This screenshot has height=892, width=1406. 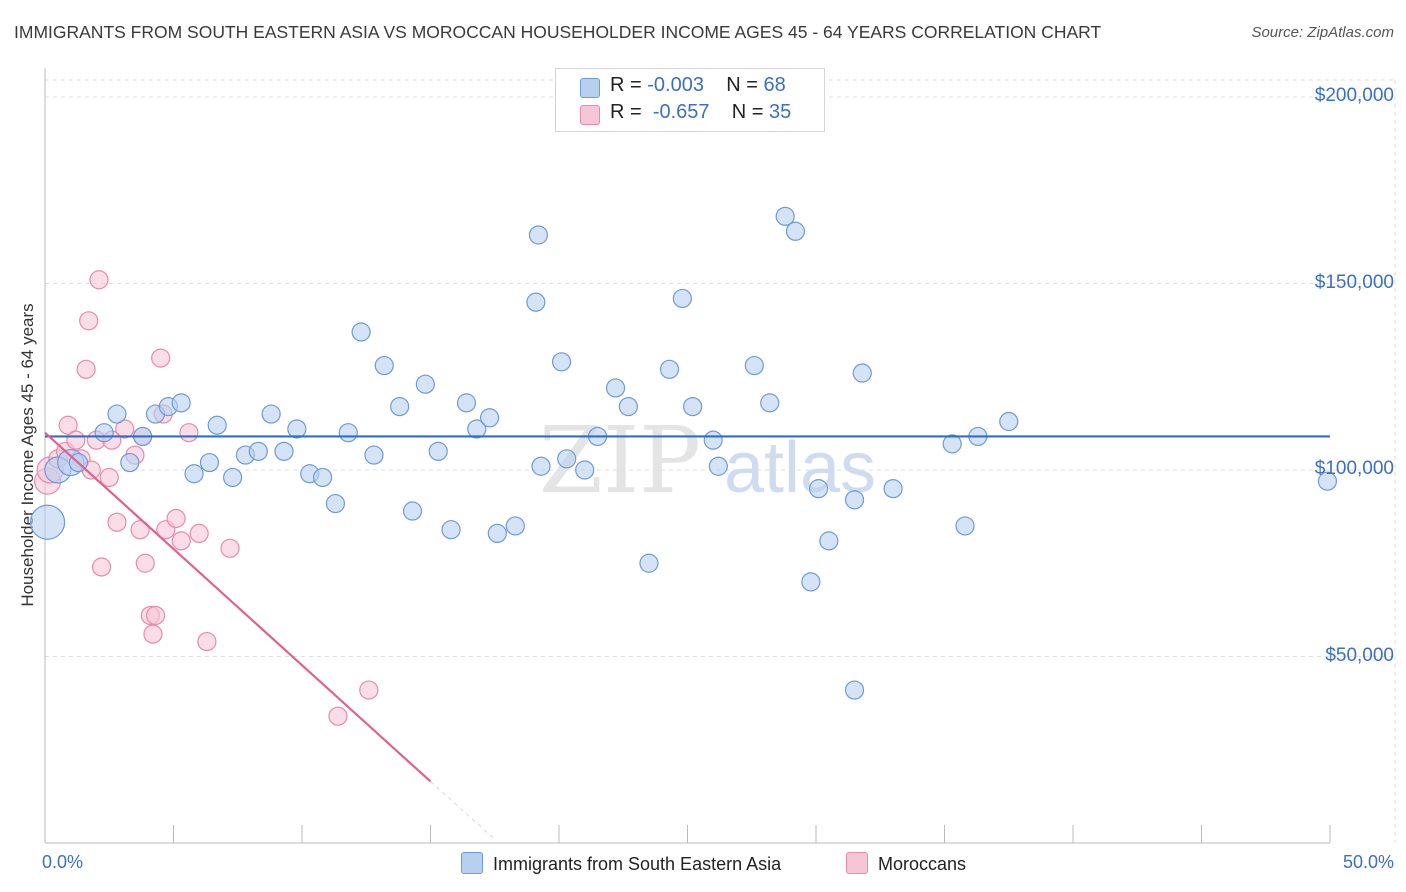 What do you see at coordinates (238, 607) in the screenshot?
I see `moroccans-trend-line` at bounding box center [238, 607].